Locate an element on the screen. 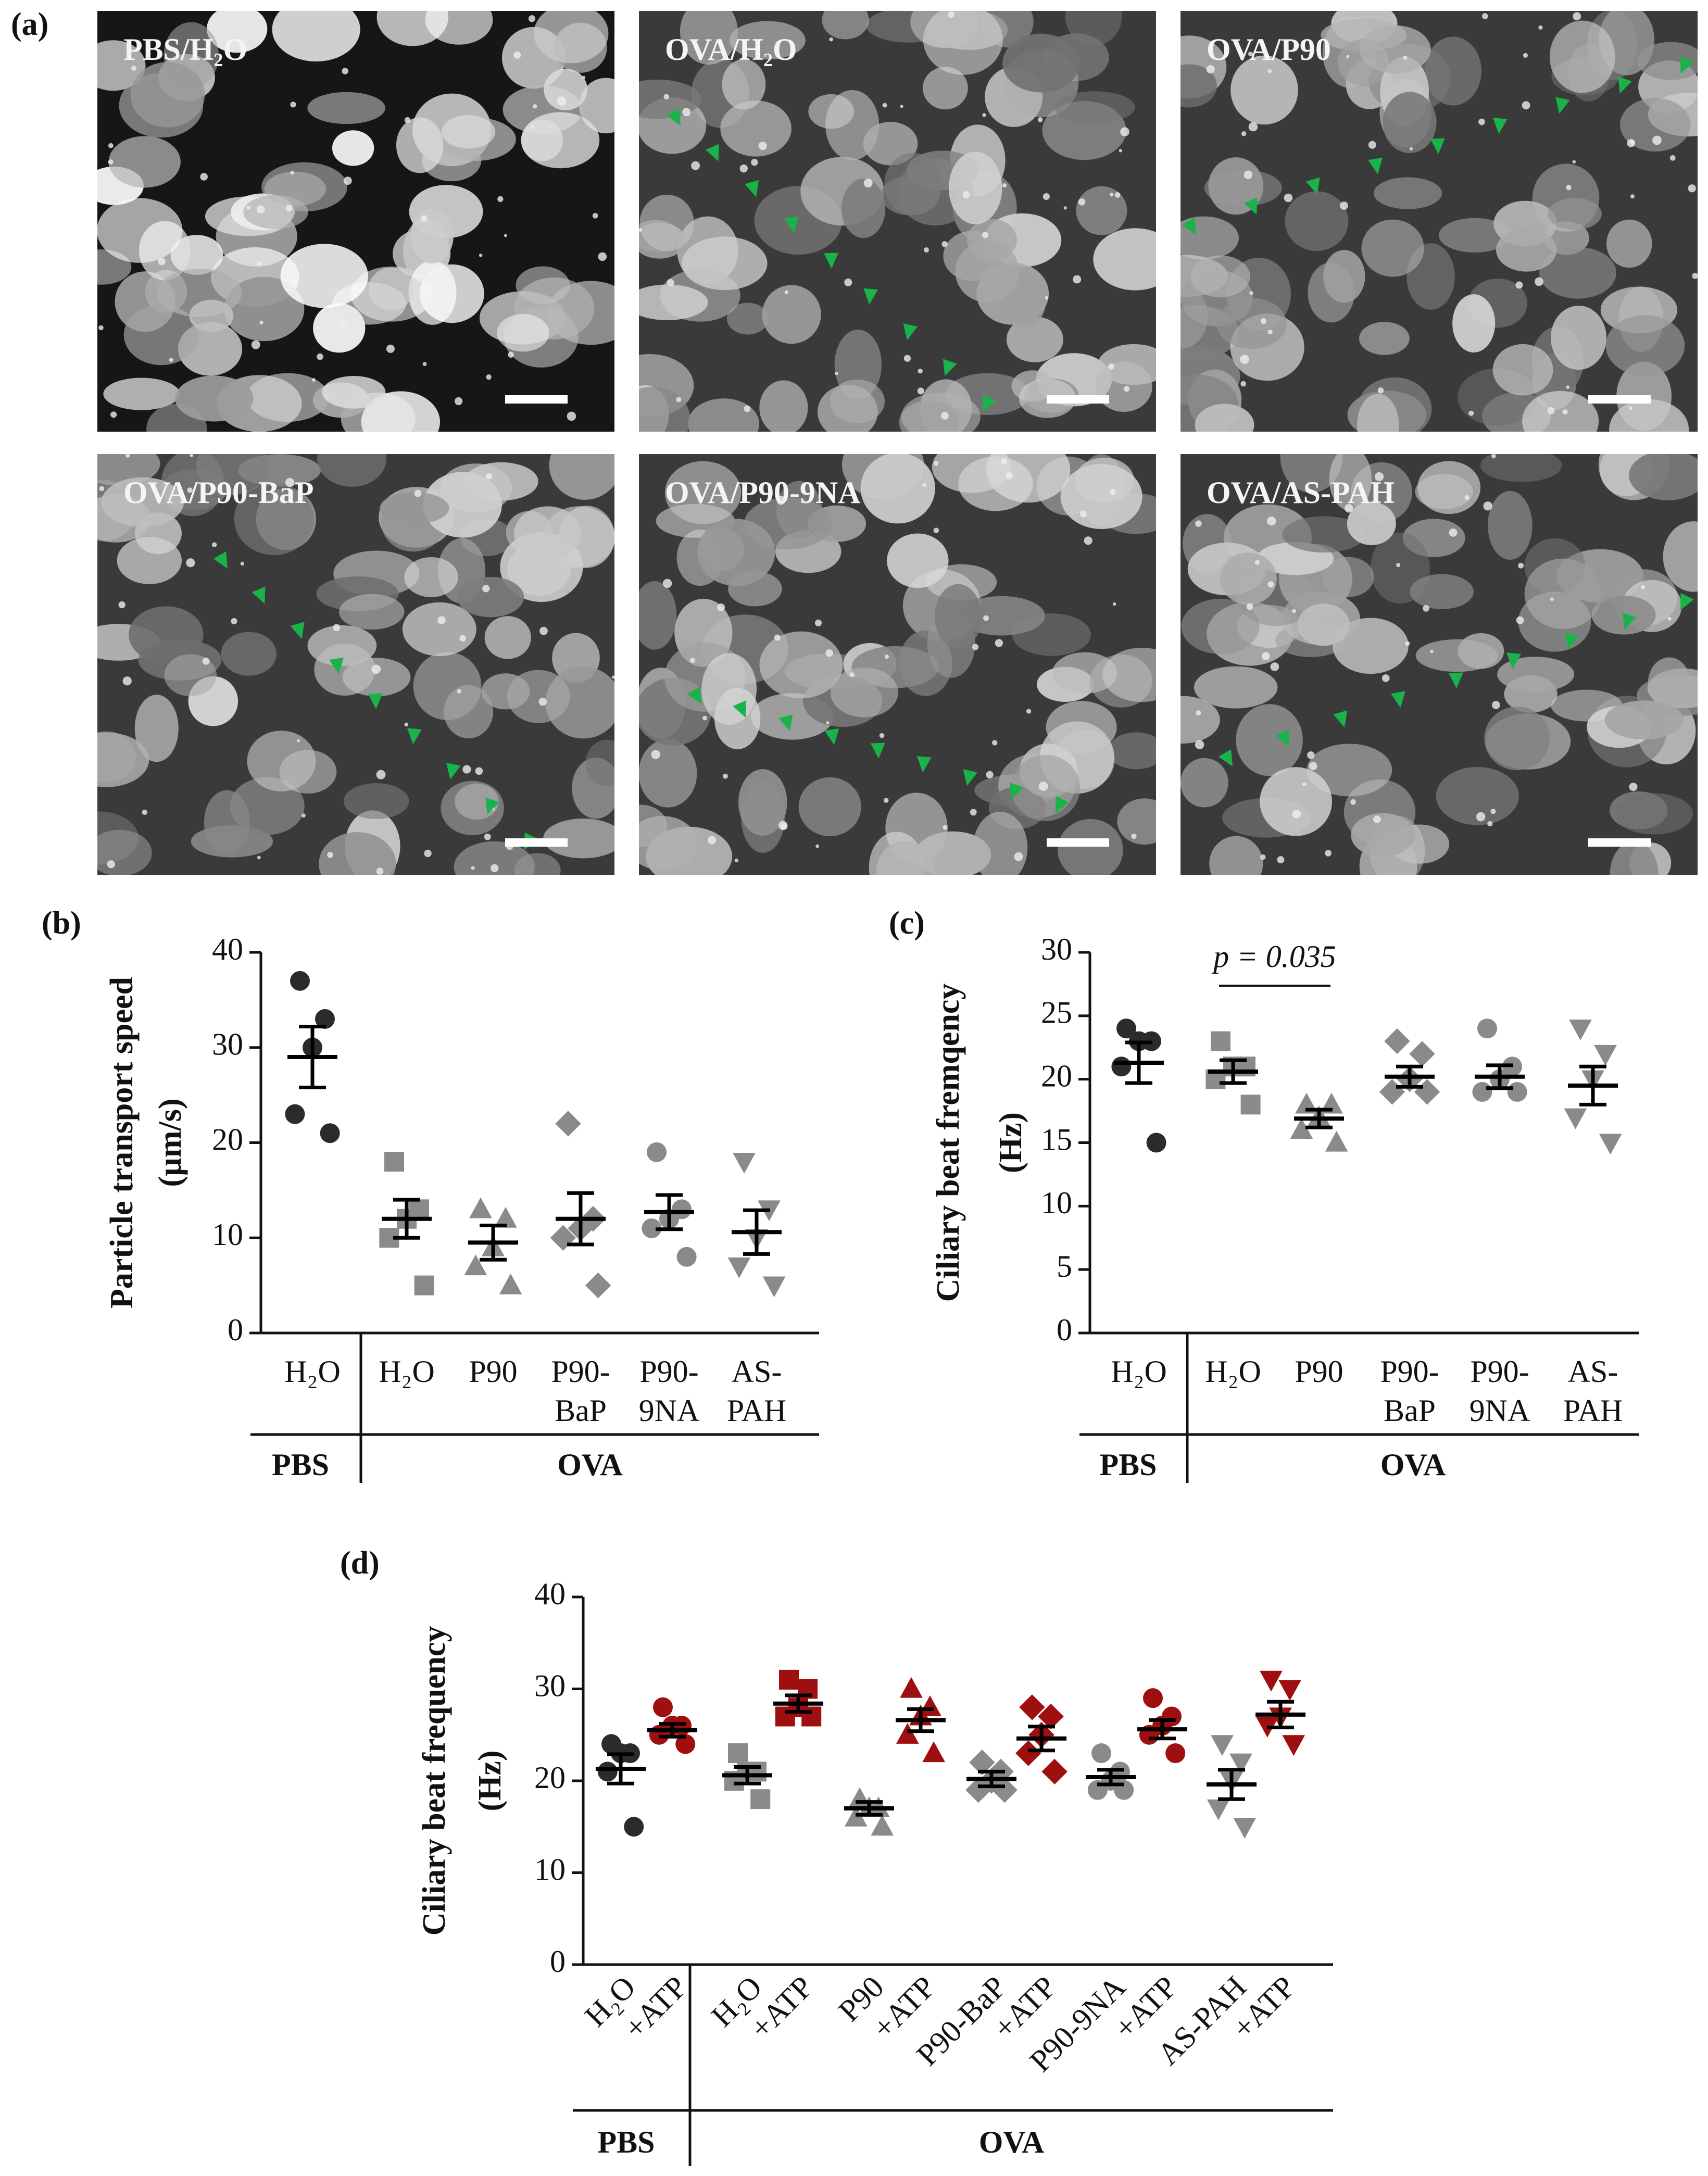 This screenshot has width=1708, height=2176. y-tick-label: 40 is located at coordinates (550, 1594).